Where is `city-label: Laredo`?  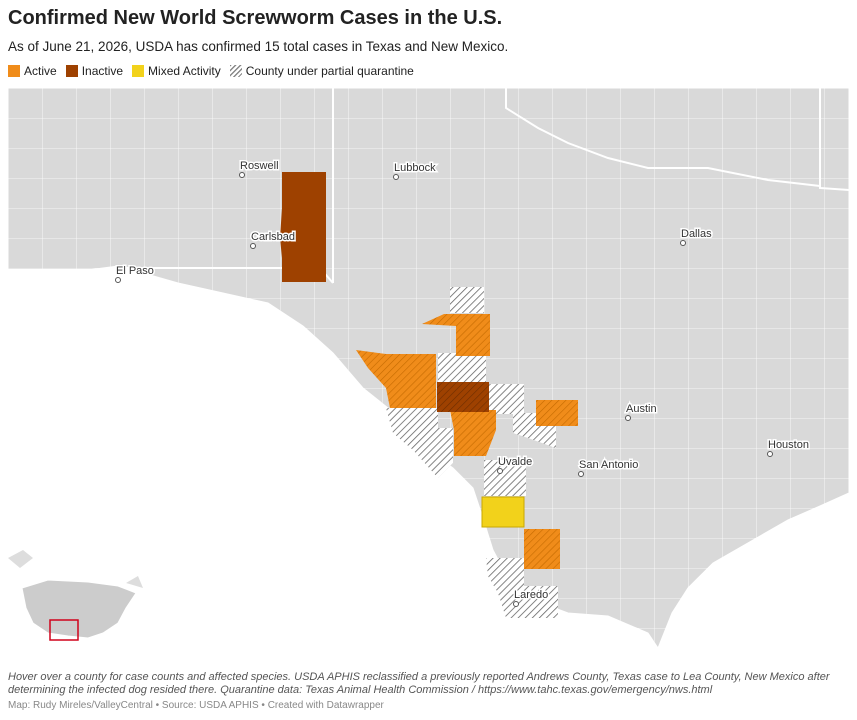
city-label: Laredo is located at coordinates (531, 595).